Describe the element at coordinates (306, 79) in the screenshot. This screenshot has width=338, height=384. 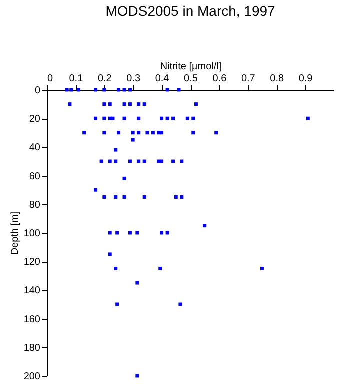
I see `x-tick-label: 0.9` at that location.